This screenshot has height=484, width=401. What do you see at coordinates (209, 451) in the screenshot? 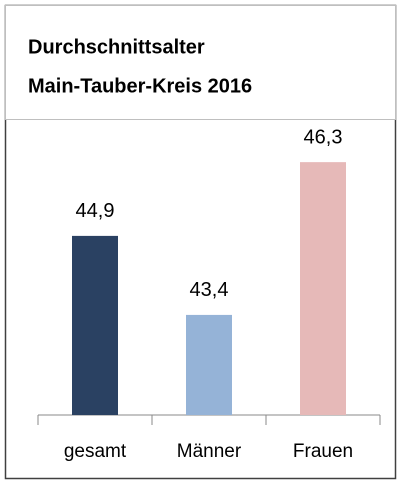
I see `x-tick-label: Männer` at bounding box center [209, 451].